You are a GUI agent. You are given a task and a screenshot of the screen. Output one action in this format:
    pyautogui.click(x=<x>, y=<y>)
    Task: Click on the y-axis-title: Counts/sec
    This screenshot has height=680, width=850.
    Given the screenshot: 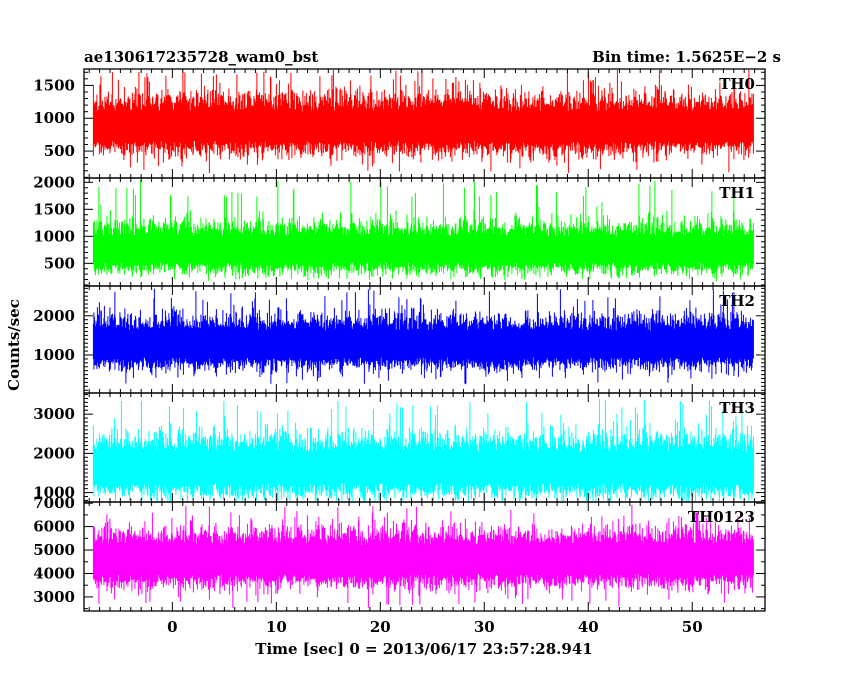 What is the action you would take?
    pyautogui.click(x=14, y=345)
    